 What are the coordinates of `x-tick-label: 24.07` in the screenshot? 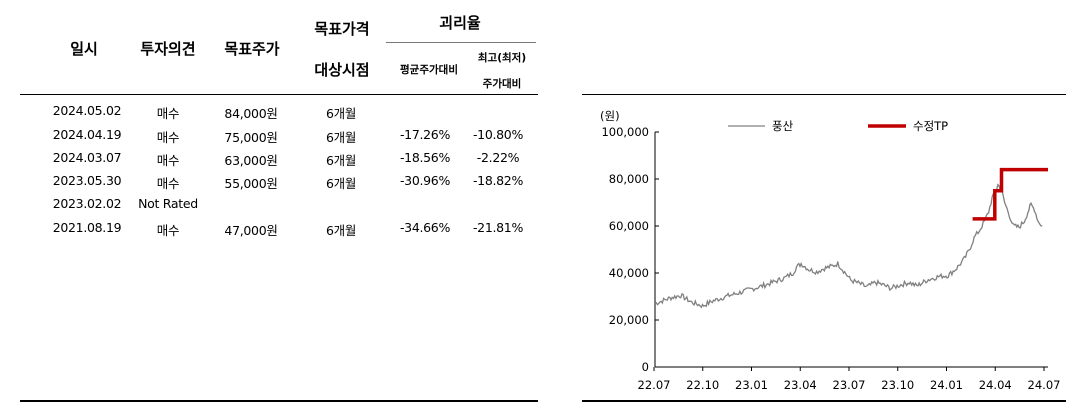 It's located at (1044, 385).